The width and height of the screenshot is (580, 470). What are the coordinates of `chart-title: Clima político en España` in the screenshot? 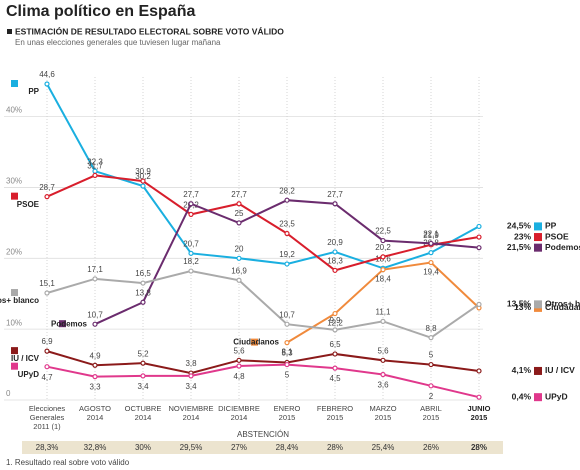 It's located at (100, 11).